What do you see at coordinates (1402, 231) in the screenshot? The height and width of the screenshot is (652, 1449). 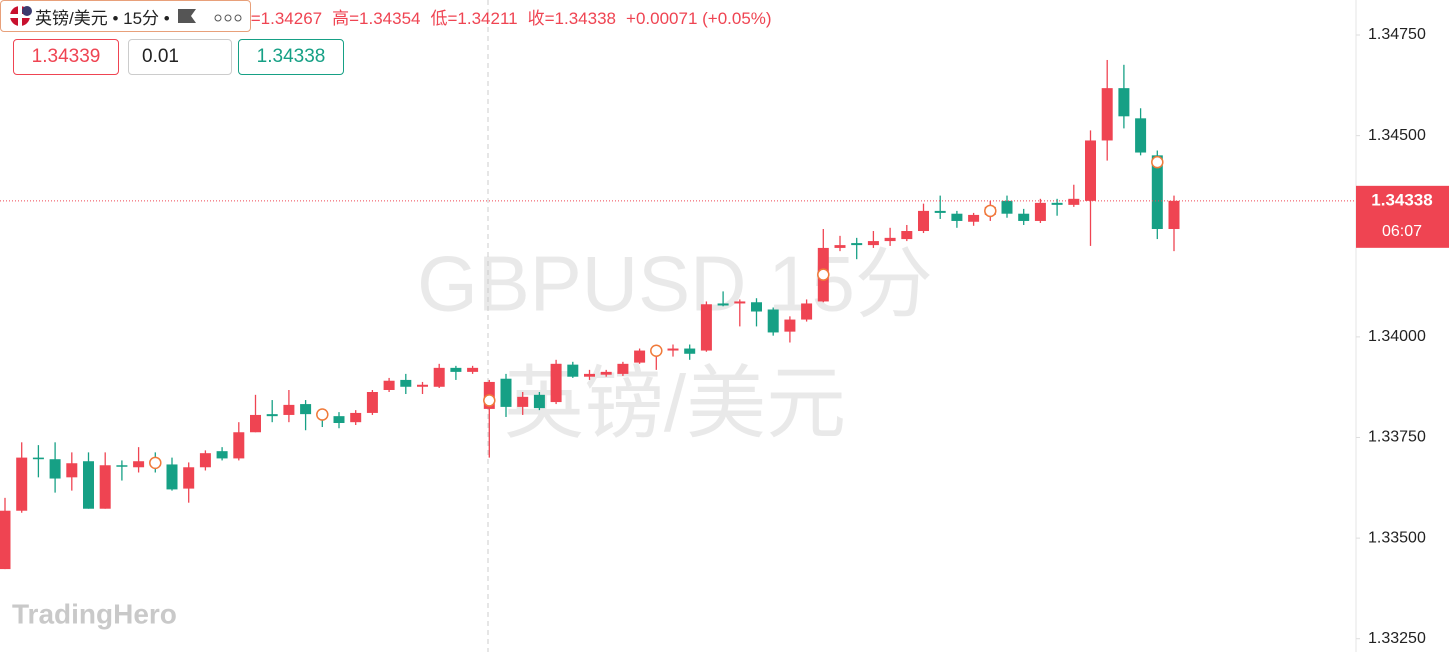 I see `countdown: 06:07` at bounding box center [1402, 231].